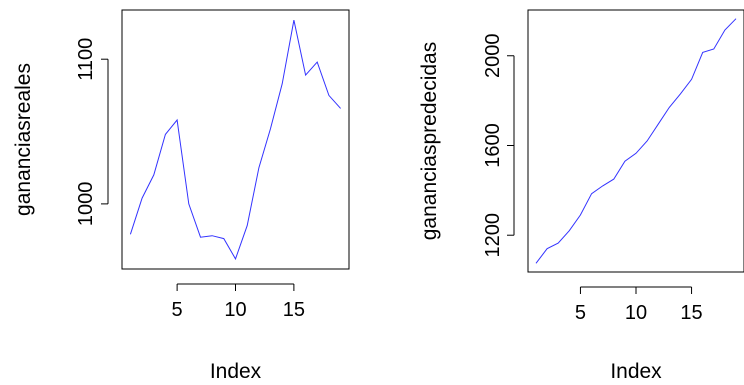 The width and height of the screenshot is (744, 385). Describe the element at coordinates (493, 56) in the screenshot. I see `y-tick-label: 2000` at that location.